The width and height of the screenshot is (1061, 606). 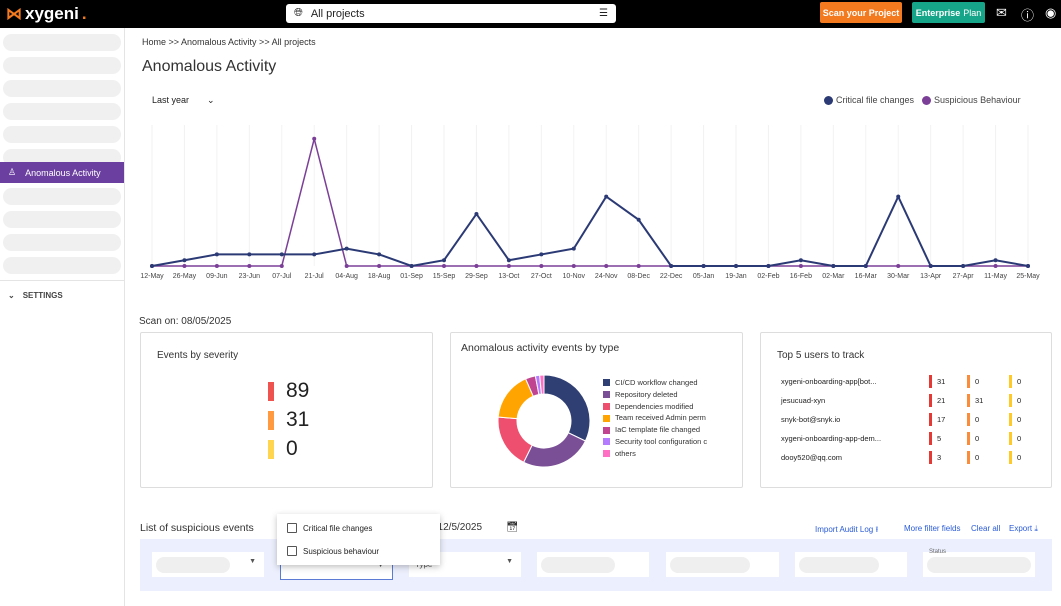 I want to click on calendar-icon: 📅︎, so click(x=512, y=527).